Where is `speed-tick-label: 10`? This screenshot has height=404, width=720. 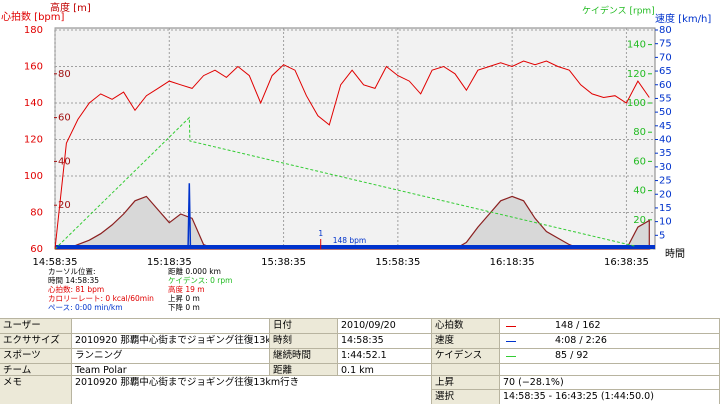
speed-tick-label: 10 is located at coordinates (665, 222).